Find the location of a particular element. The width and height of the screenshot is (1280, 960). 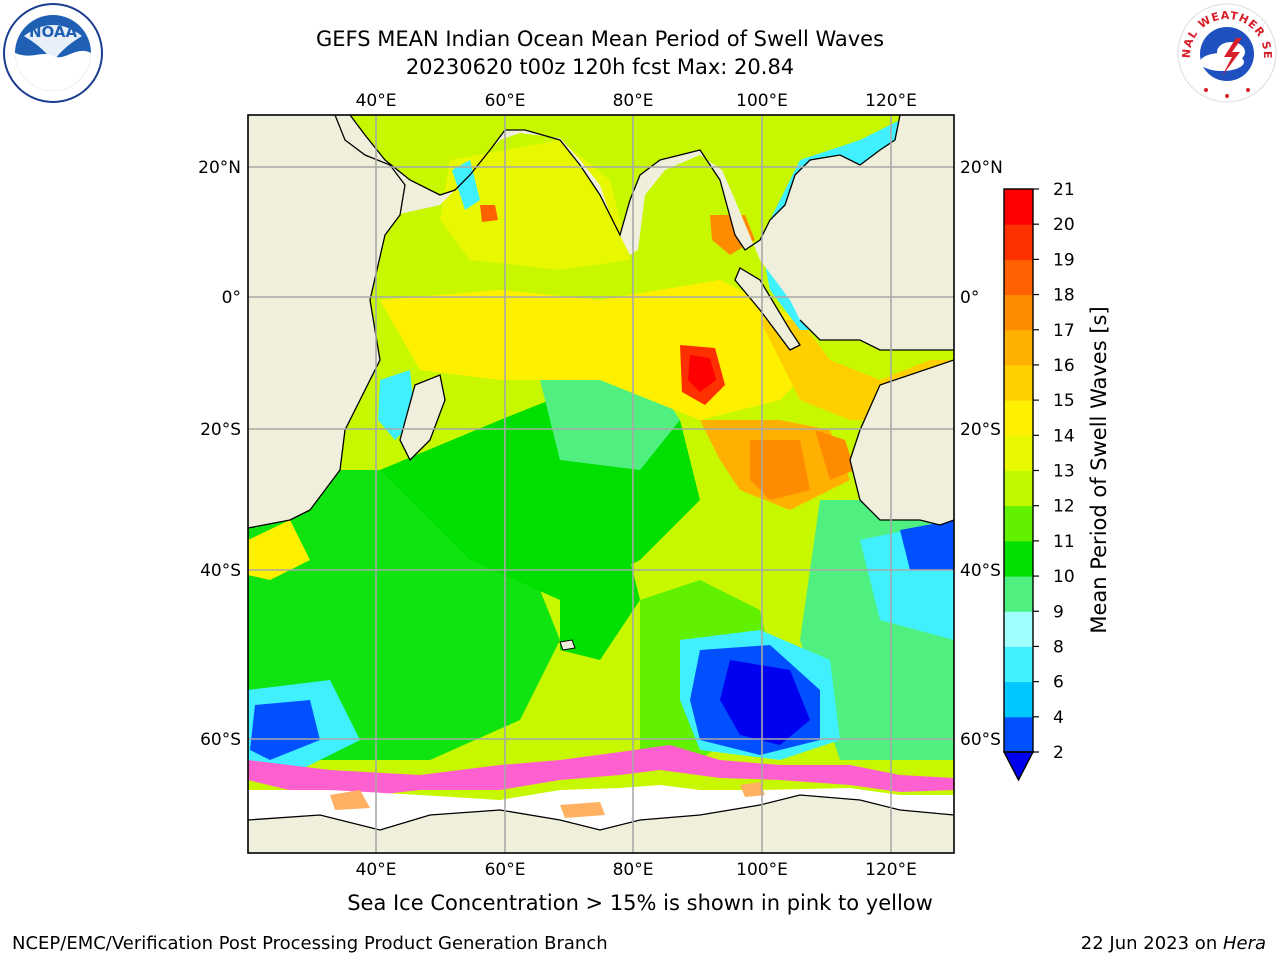

credit-date-text: 22 Jun 2023 on is located at coordinates (1151, 943).